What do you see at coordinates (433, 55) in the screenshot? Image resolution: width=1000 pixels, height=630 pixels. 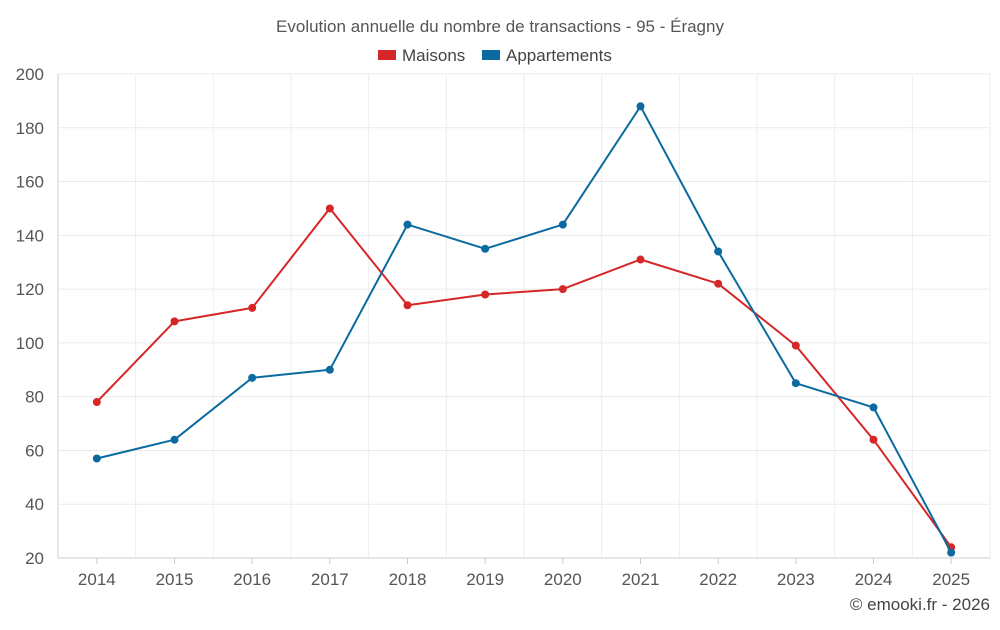 I see `legend-label-maisons: Maisons` at bounding box center [433, 55].